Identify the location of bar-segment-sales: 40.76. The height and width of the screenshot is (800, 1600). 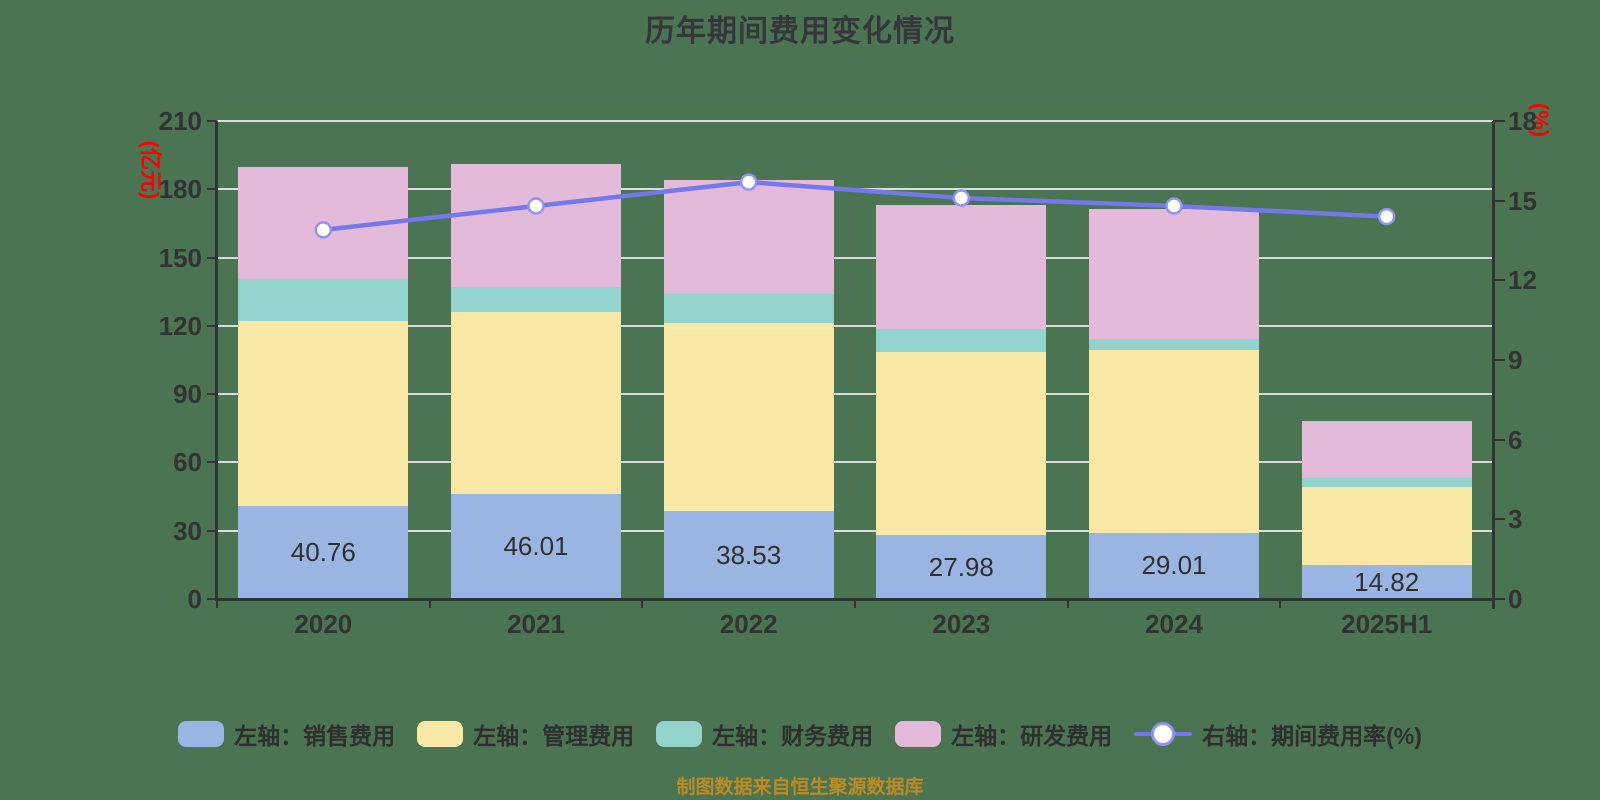
(323, 552).